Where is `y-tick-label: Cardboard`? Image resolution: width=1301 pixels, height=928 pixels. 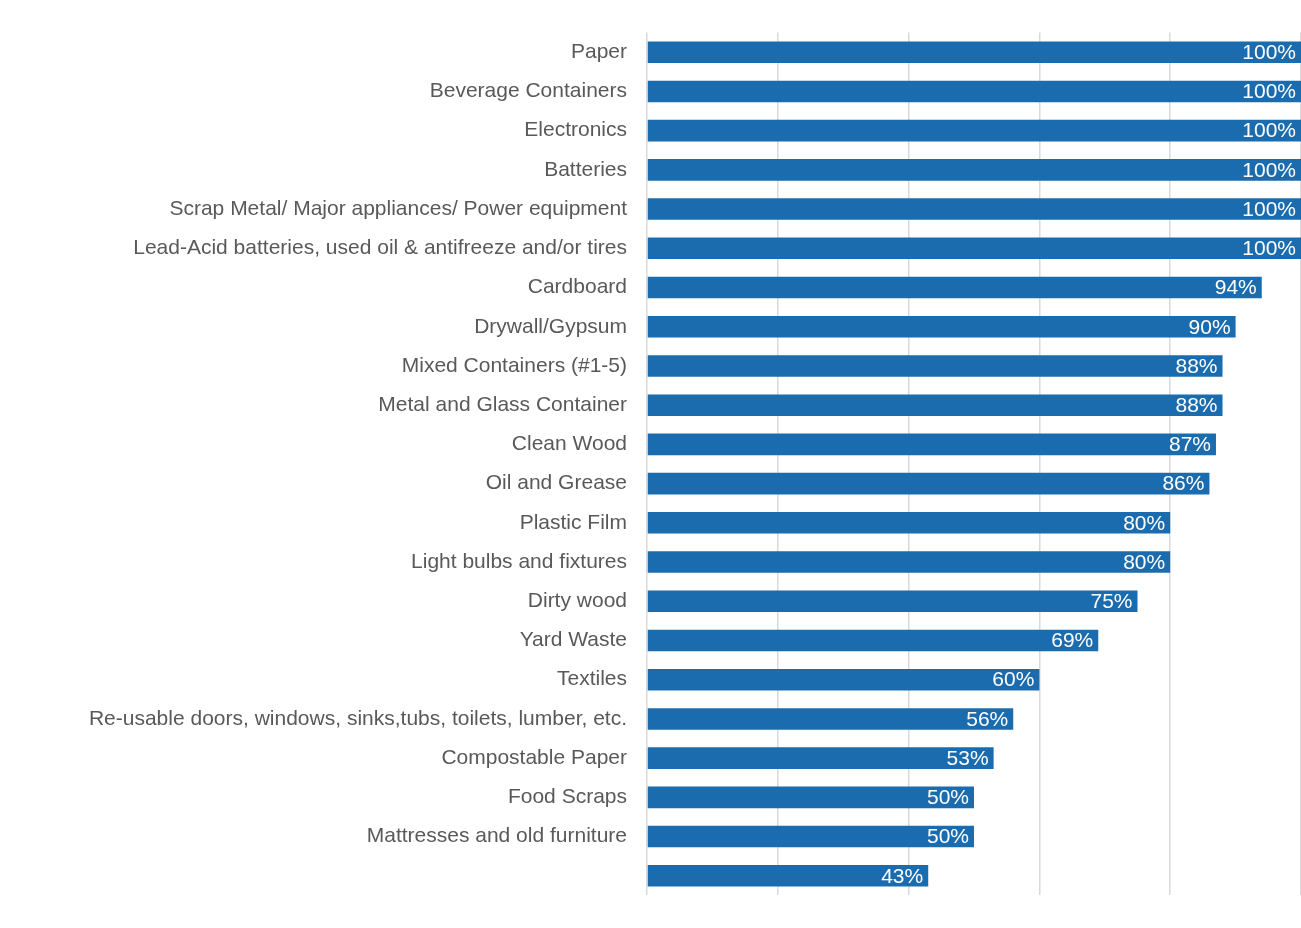
y-tick-label: Cardboard is located at coordinates (577, 286).